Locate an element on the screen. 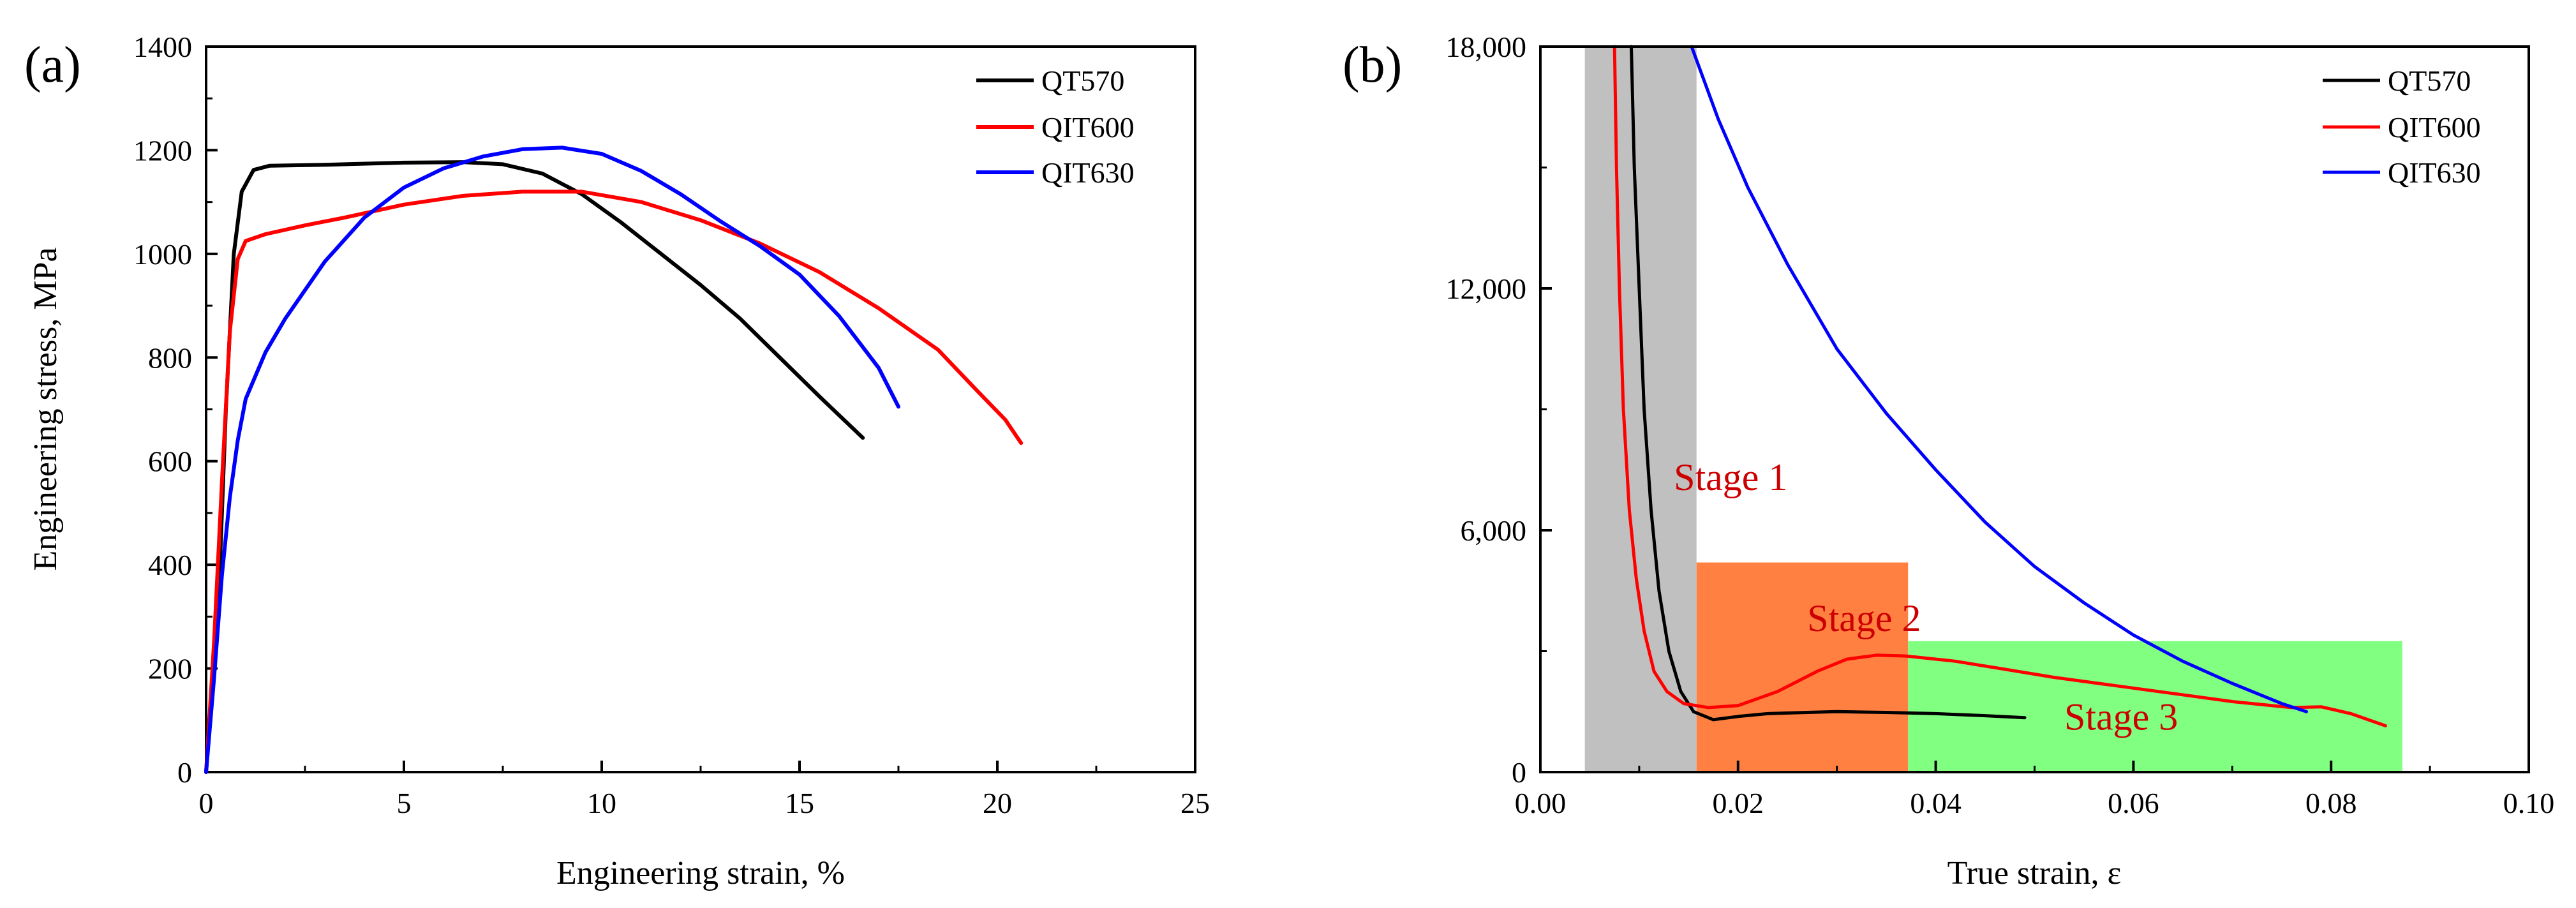 This screenshot has height=908, width=2576. legend-b-qt570-label: QT570 is located at coordinates (2429, 80).